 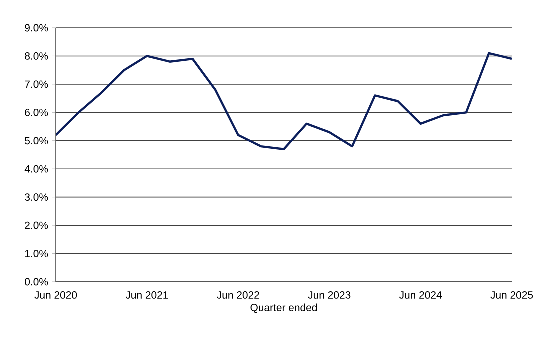 What do you see at coordinates (36, 169) in the screenshot?
I see `y-tick-label: 4.0%` at bounding box center [36, 169].